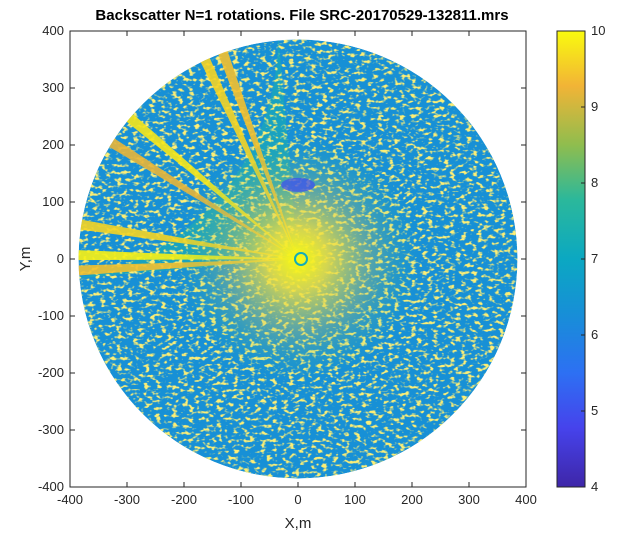  Describe the element at coordinates (594, 334) in the screenshot. I see `colorbar-tick-label: 6` at that location.